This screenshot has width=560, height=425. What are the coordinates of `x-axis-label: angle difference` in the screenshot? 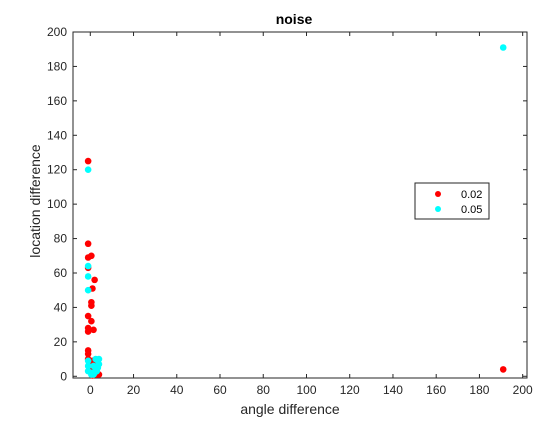 It's located at (290, 409).